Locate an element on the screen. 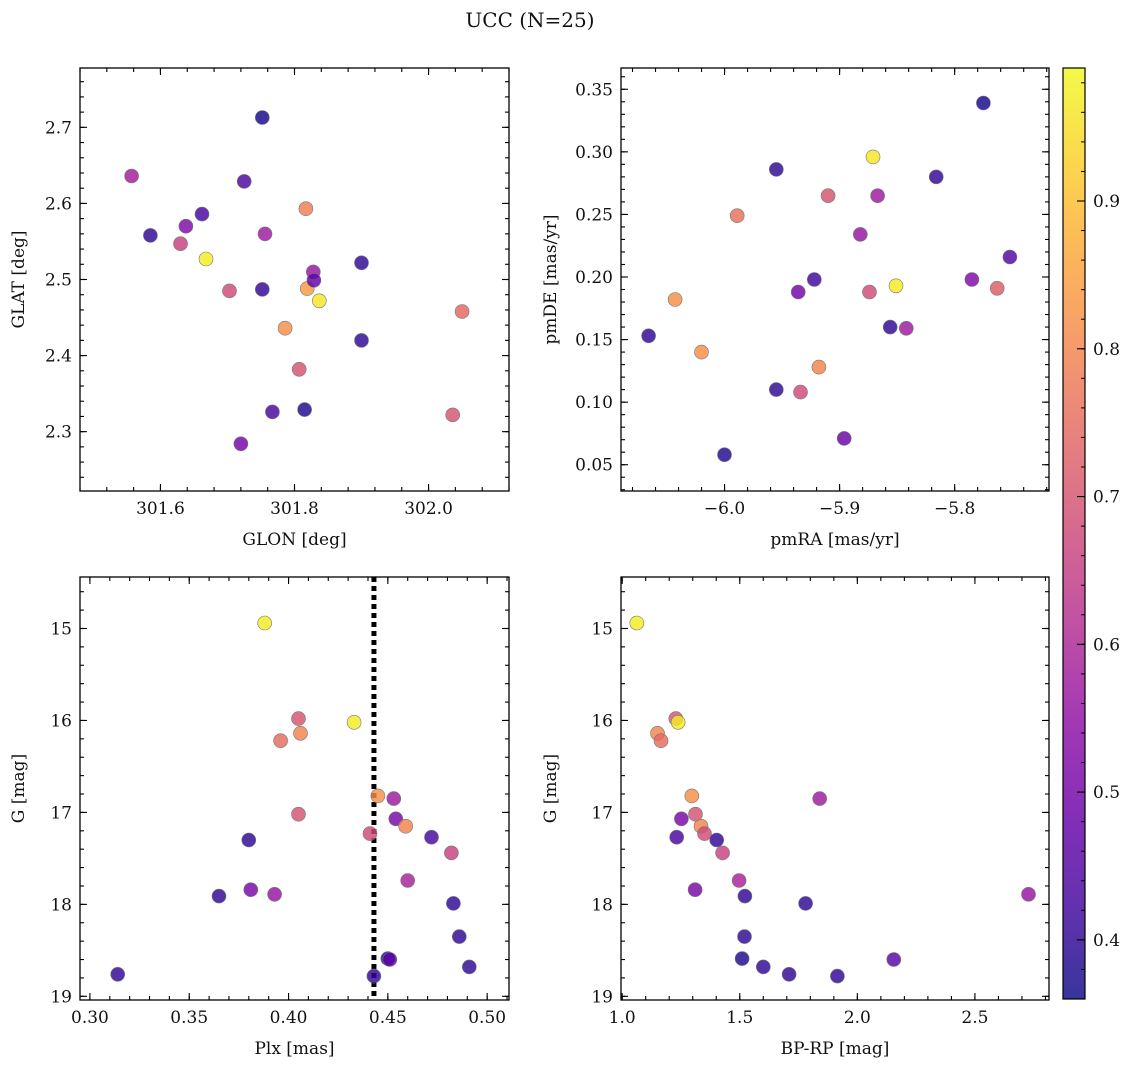 The width and height of the screenshot is (1136, 1067). y-tick-label: 0.05 is located at coordinates (594, 466).